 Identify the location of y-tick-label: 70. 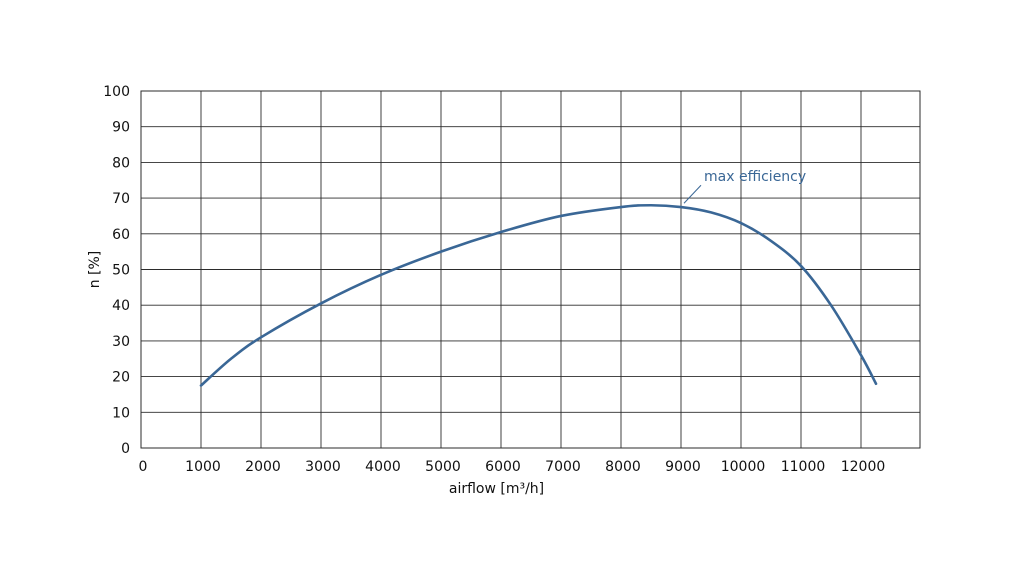
(121, 199).